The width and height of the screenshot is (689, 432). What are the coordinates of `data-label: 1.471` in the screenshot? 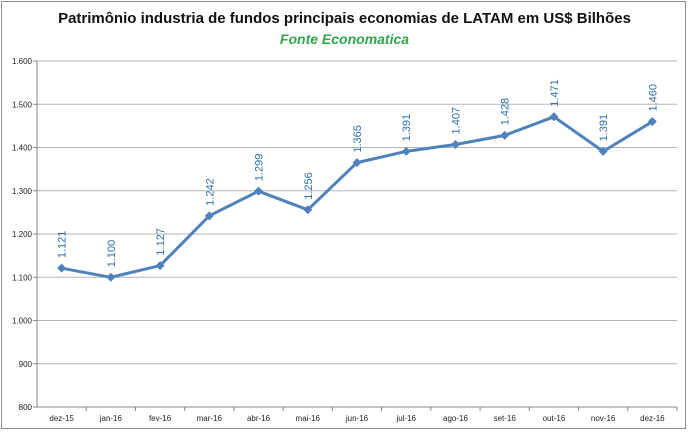 It's located at (555, 93).